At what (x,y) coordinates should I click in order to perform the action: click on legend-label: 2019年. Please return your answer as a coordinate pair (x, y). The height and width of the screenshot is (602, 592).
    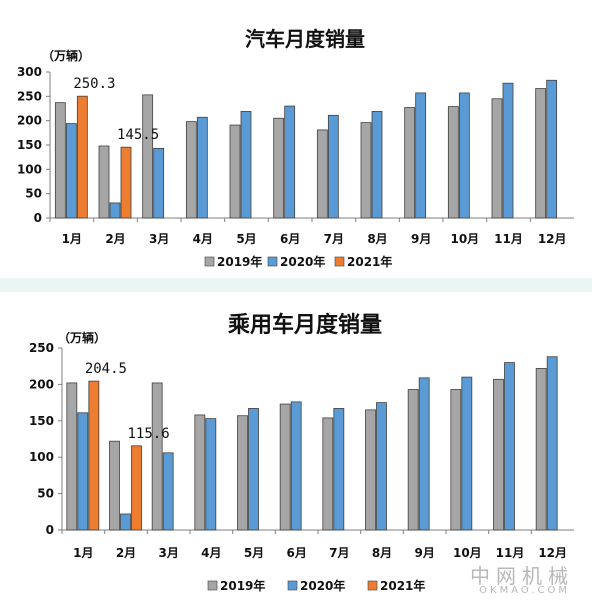
    Looking at the image, I should click on (239, 261).